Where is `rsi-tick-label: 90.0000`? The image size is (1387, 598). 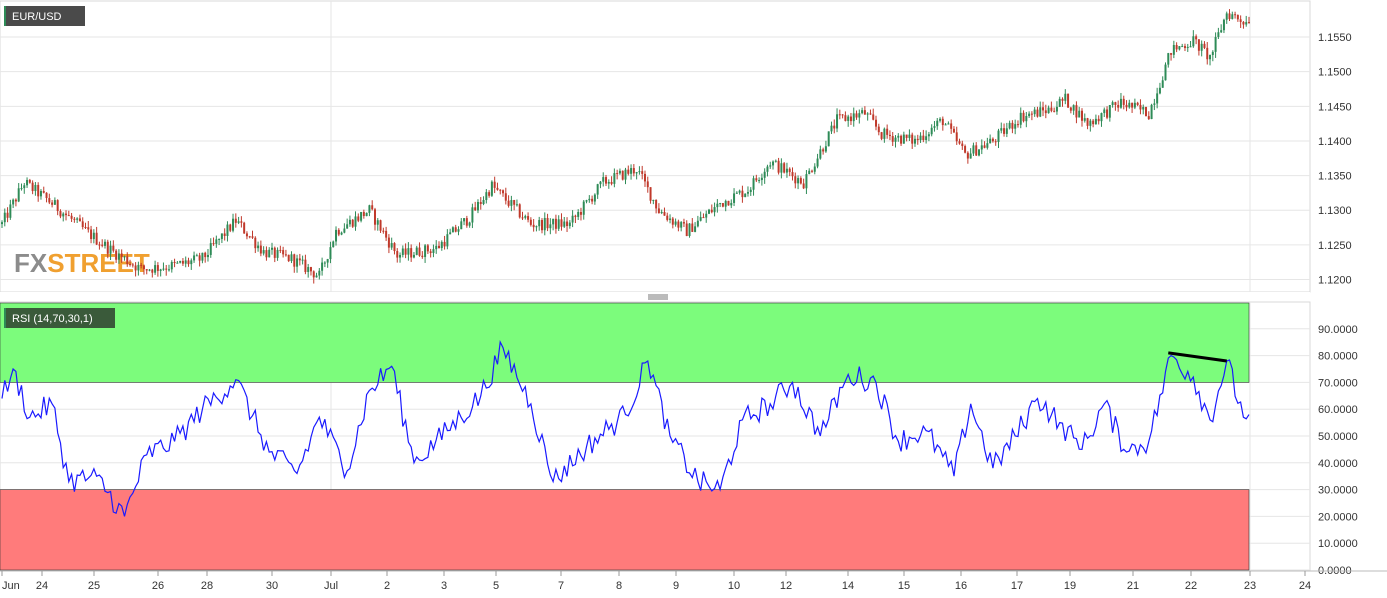 rsi-tick-label: 90.0000 is located at coordinates (1338, 330).